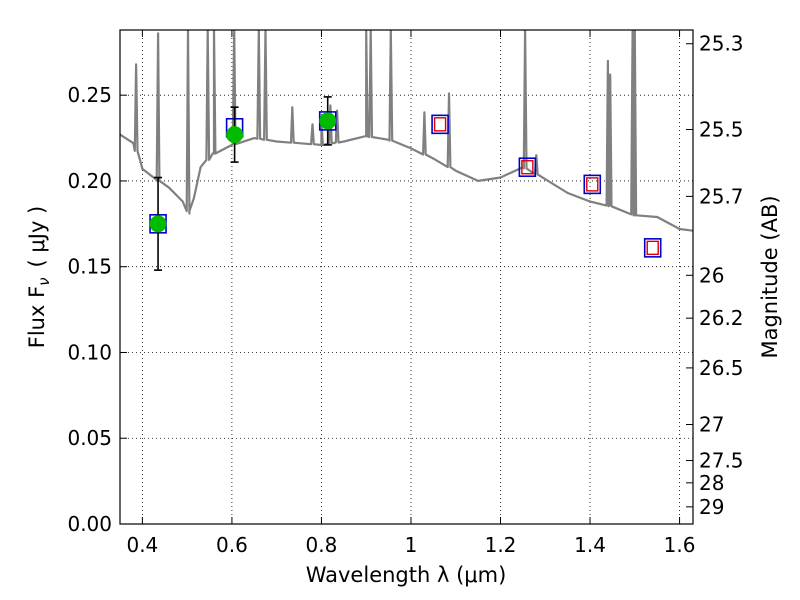 Image resolution: width=800 pixels, height=600 pixels. What do you see at coordinates (411, 545) in the screenshot?
I see `x-tick-label: 1` at bounding box center [411, 545].